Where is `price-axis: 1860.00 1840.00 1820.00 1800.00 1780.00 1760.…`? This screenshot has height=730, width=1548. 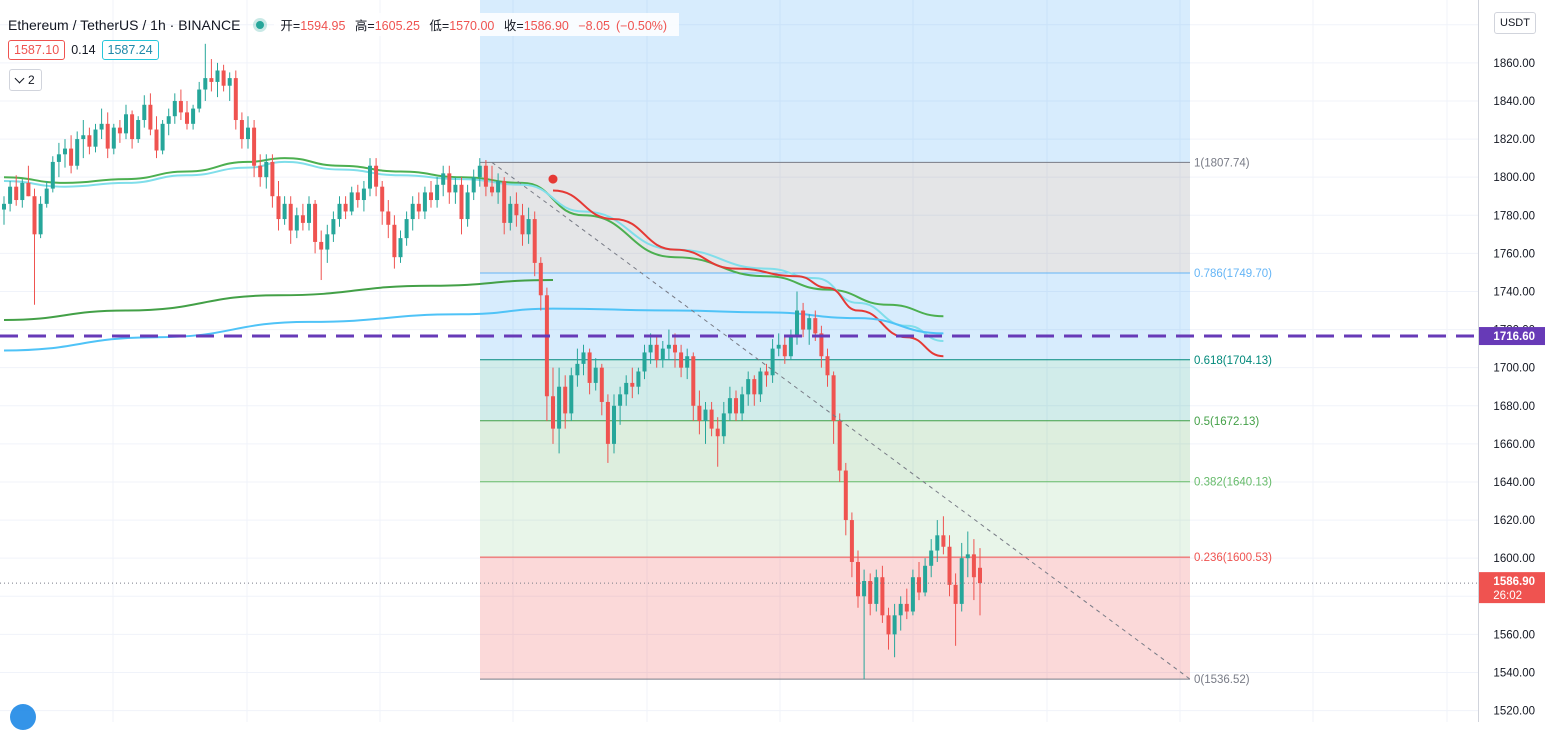 price-axis: 1860.00 1840.00 1820.00 1800.00 1780.00 1760.… is located at coordinates (1513, 361).